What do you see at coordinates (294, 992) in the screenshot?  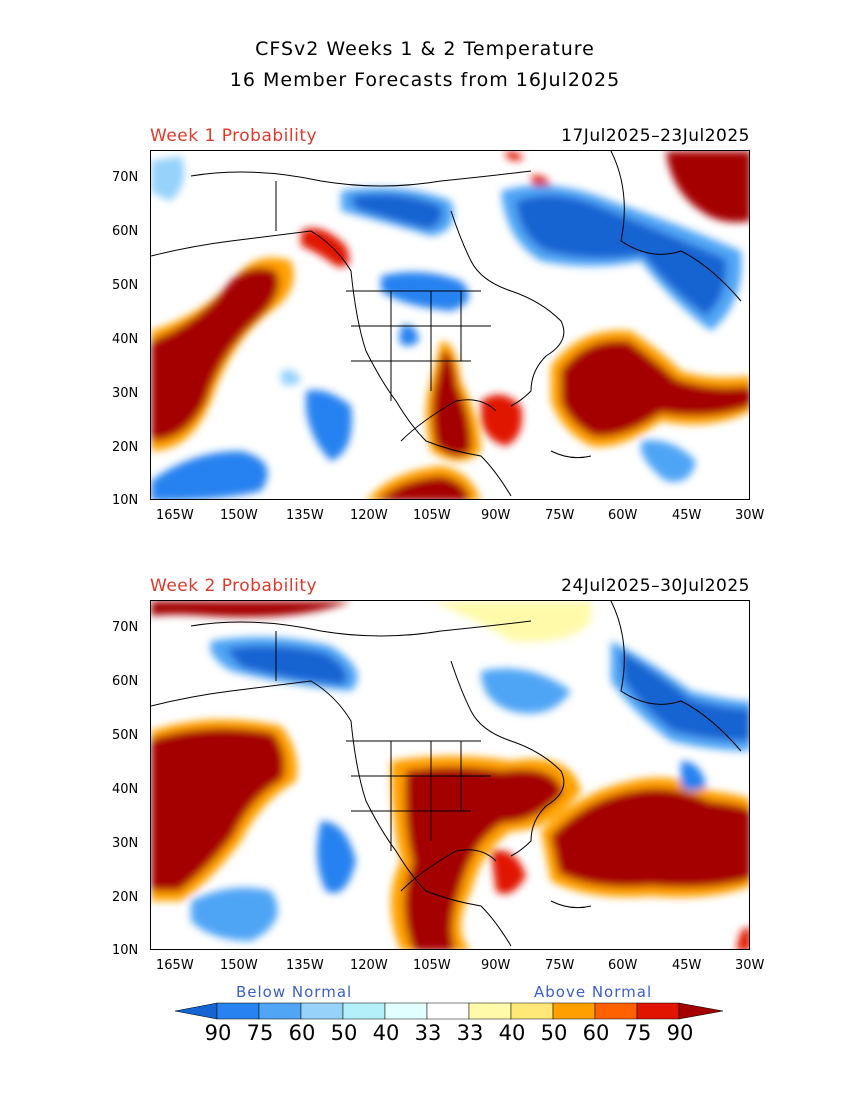 I see `below-normal-label: Below Normal` at bounding box center [294, 992].